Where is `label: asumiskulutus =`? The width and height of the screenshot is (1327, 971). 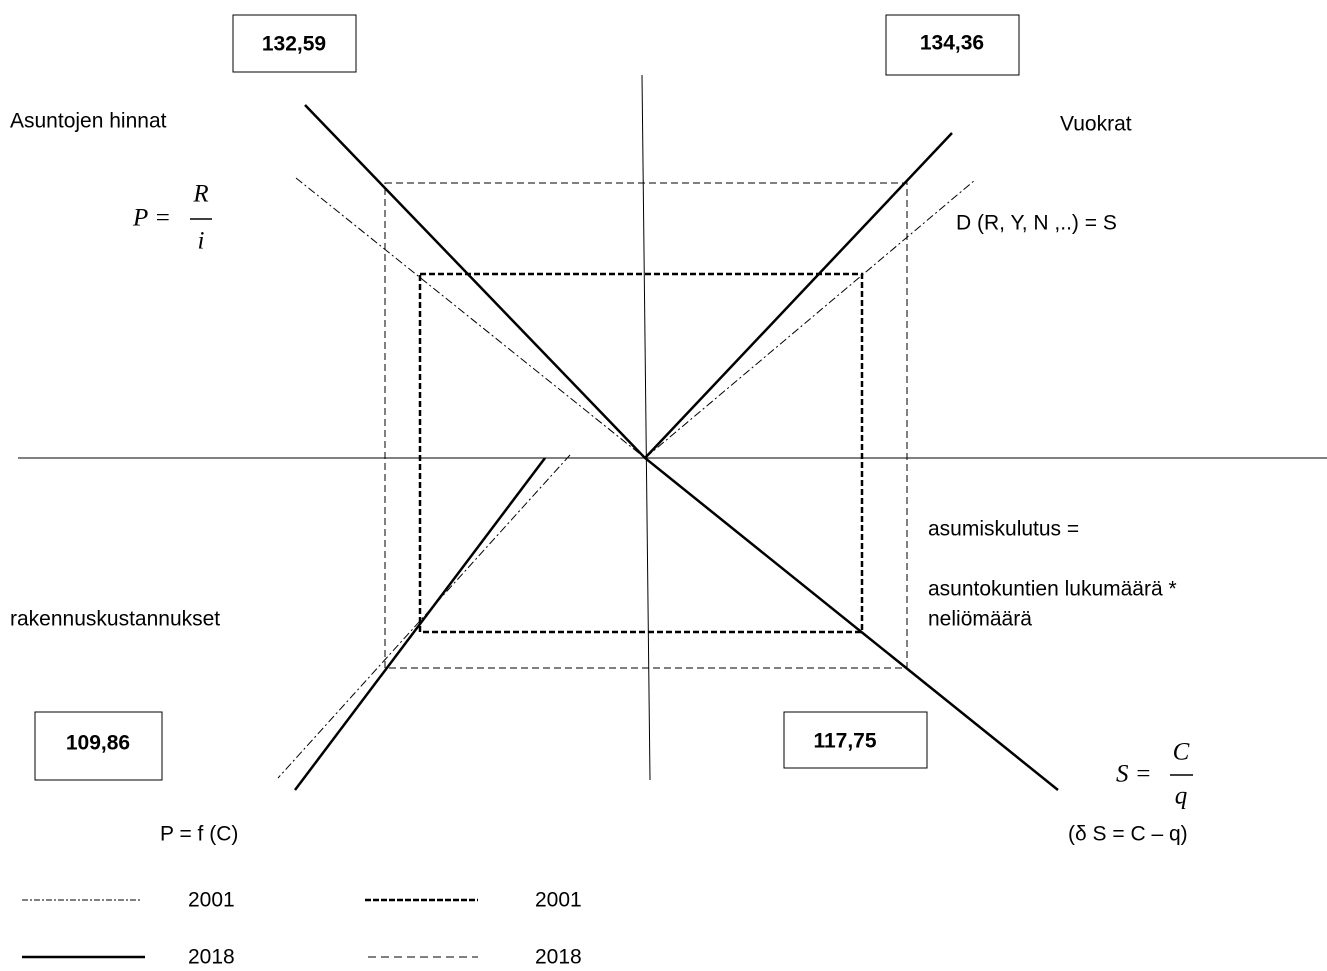
label: asumiskulutus = is located at coordinates (1003, 529).